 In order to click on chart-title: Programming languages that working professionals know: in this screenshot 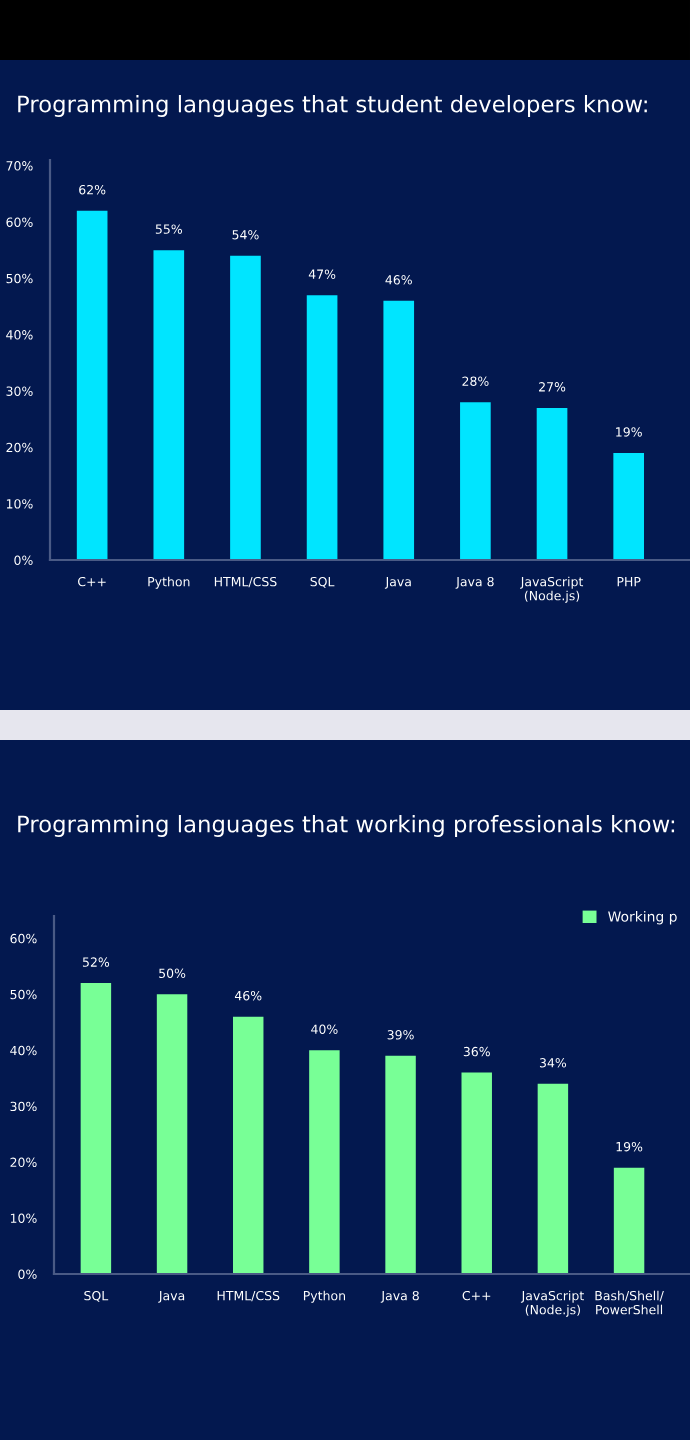, I will do `click(346, 826)`.